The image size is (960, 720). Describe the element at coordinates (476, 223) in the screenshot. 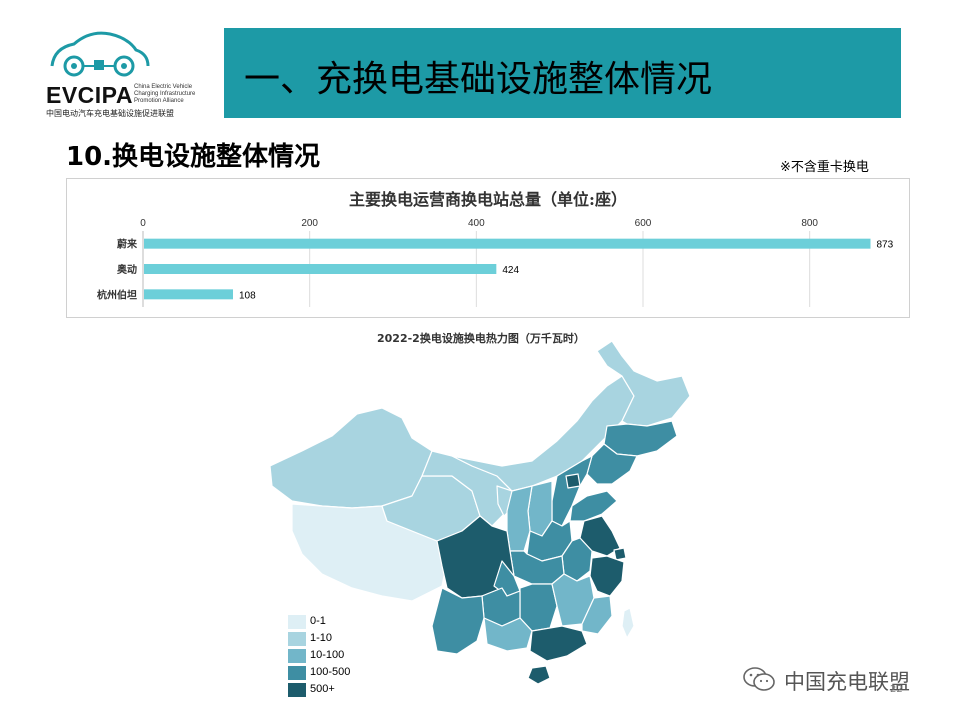

I see `x-tick-label: 400` at that location.